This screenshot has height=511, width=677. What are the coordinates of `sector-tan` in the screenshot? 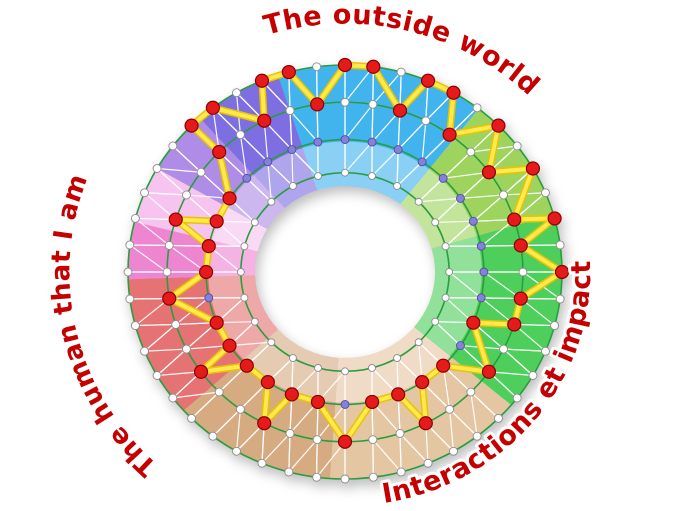 It's located at (261, 404).